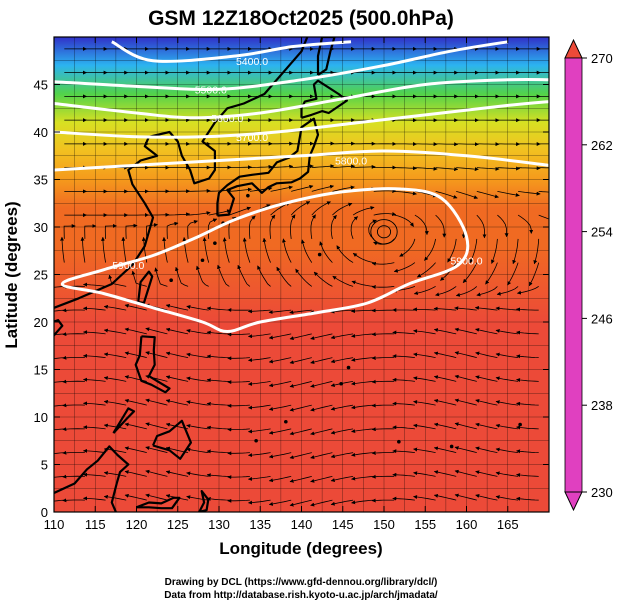 This screenshot has width=619, height=605. I want to click on colorbar-tick-label: 246, so click(602, 318).